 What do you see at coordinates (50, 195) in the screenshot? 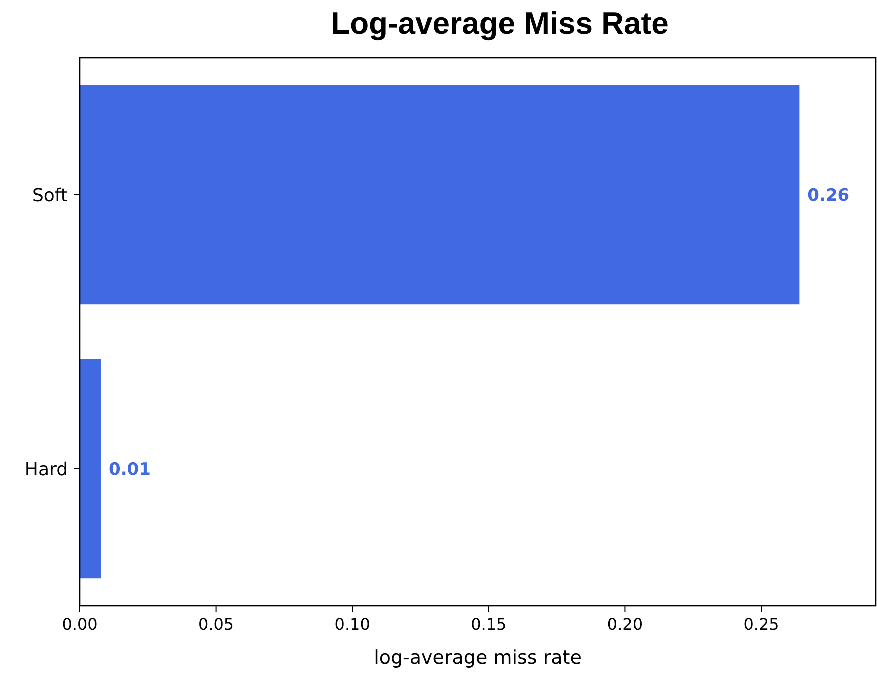
I see `y-tick-label: Soft` at bounding box center [50, 195].